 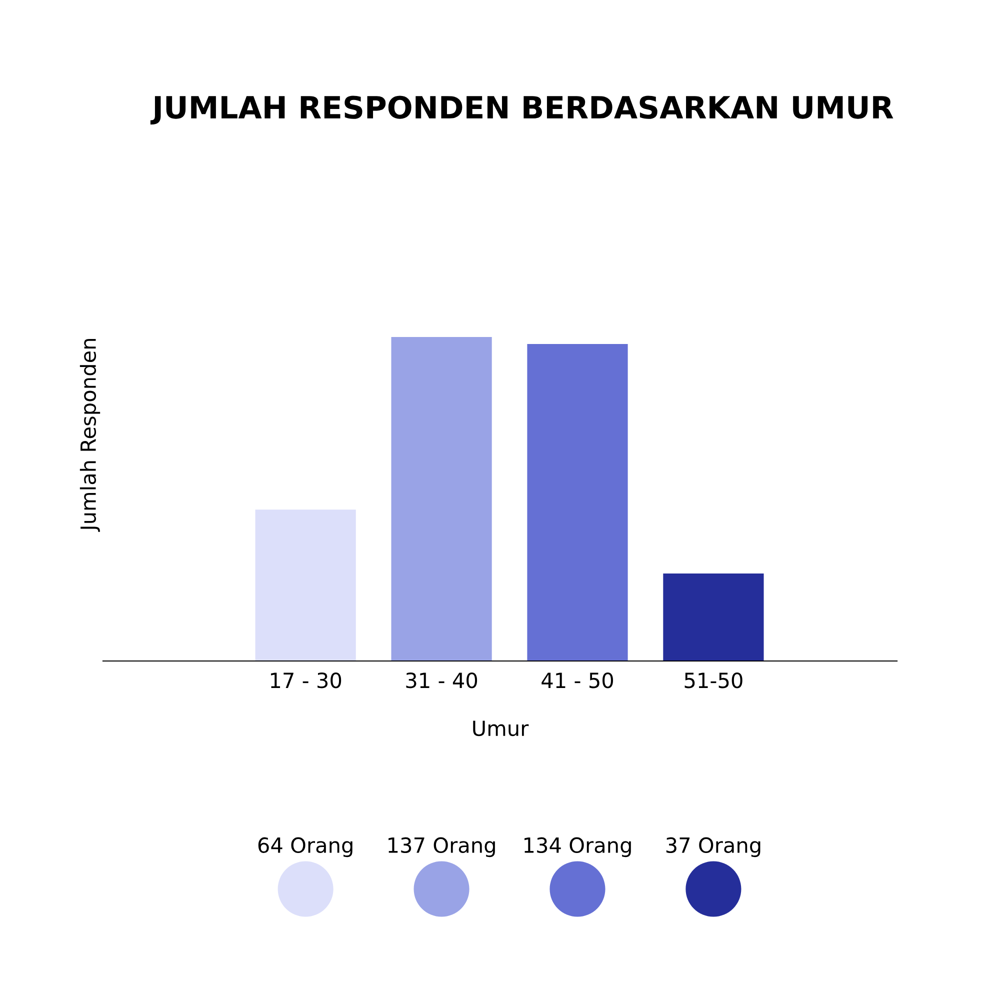 I want to click on x-axis-title: Umur, so click(x=501, y=728).